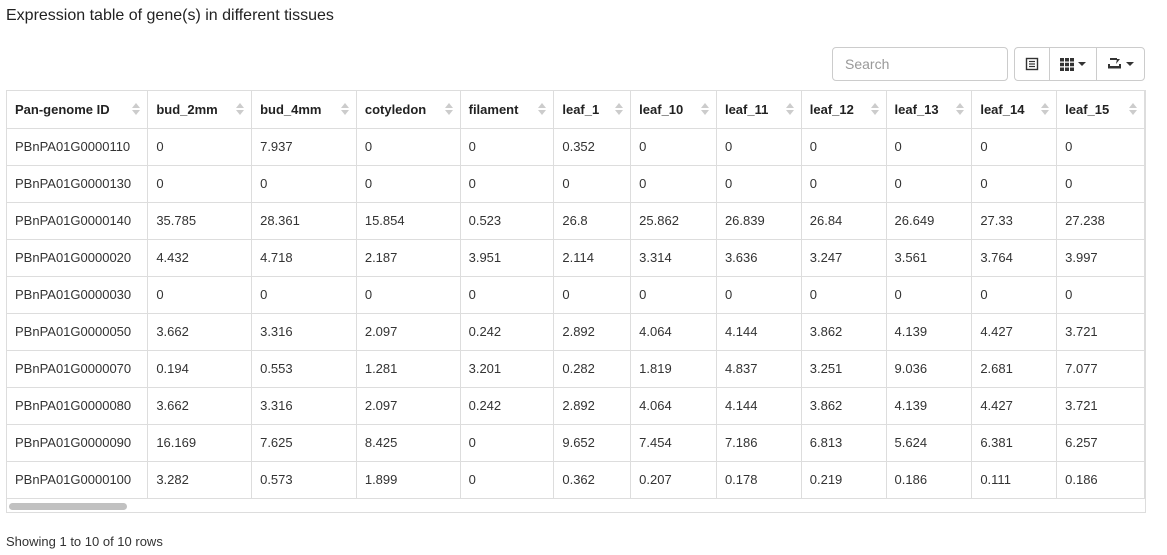  I want to click on expression-value-cell: 2.187, so click(408, 258).